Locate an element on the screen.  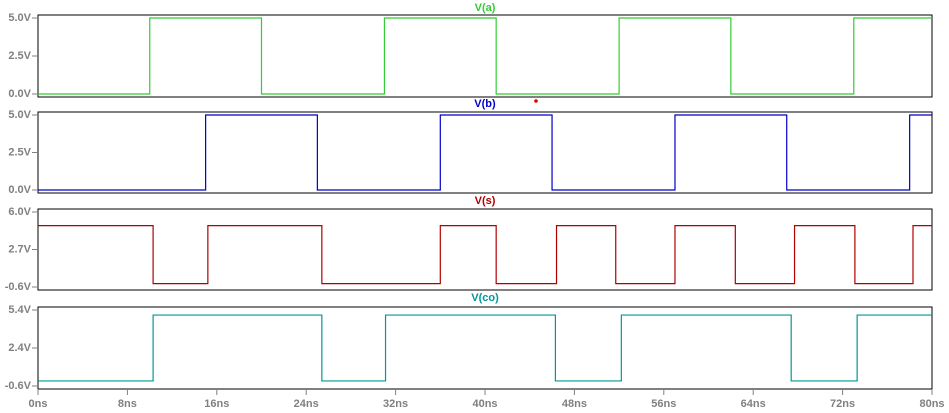
y-tick-label: 6.0V is located at coordinates (19, 212).